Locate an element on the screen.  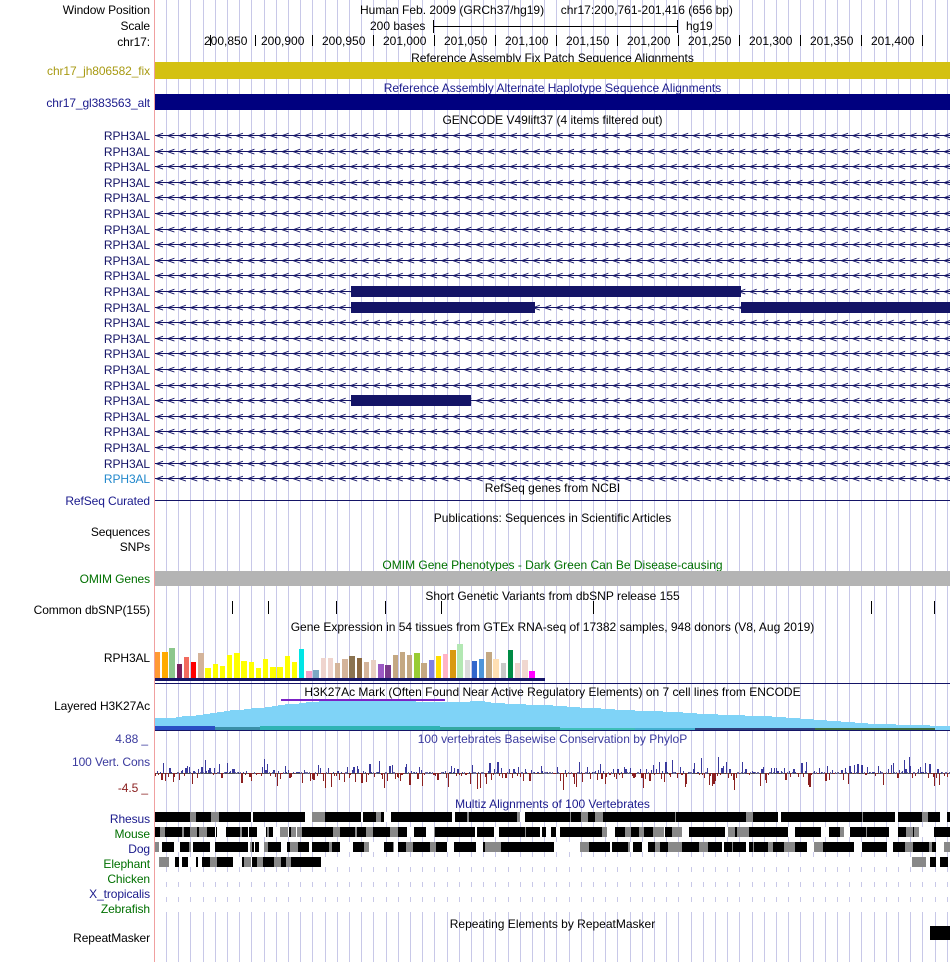
omim-band is located at coordinates (552, 578).